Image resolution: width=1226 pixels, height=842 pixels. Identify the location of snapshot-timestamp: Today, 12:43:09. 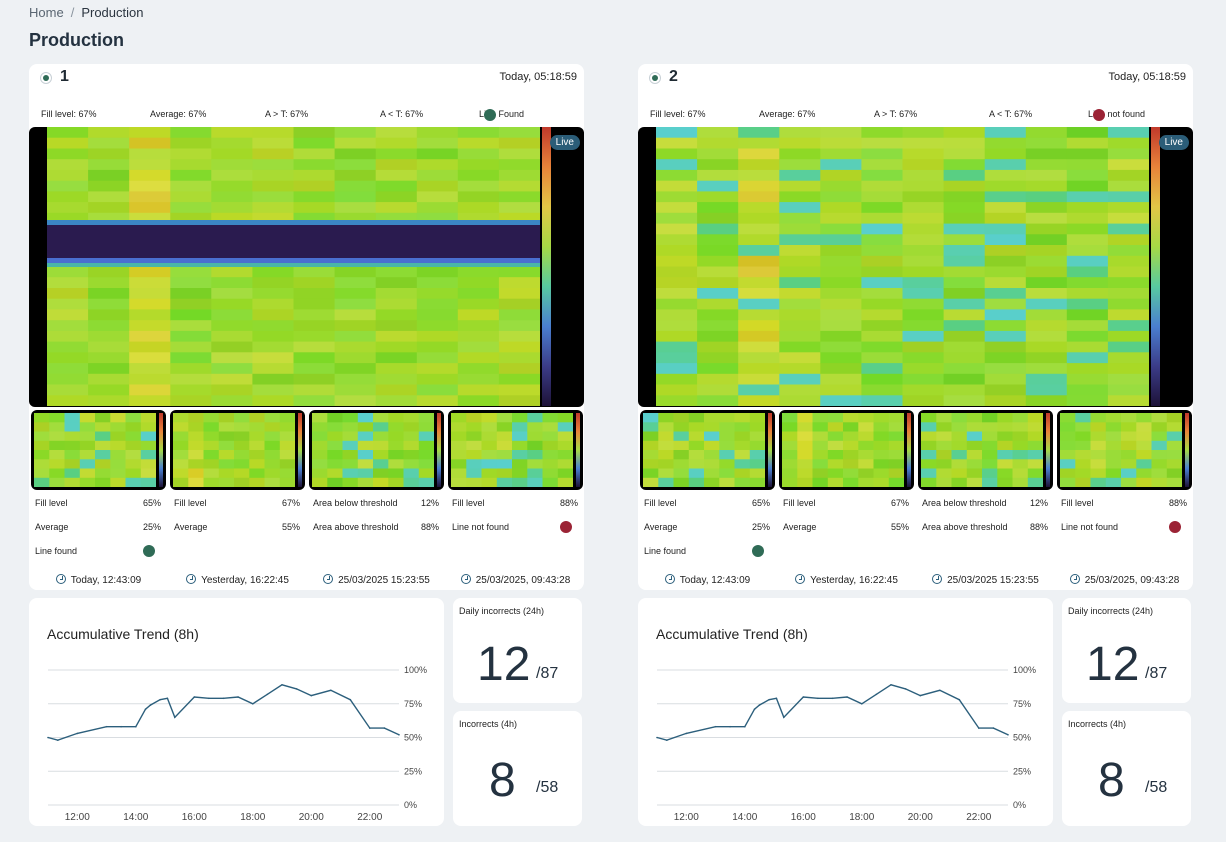
(707, 580).